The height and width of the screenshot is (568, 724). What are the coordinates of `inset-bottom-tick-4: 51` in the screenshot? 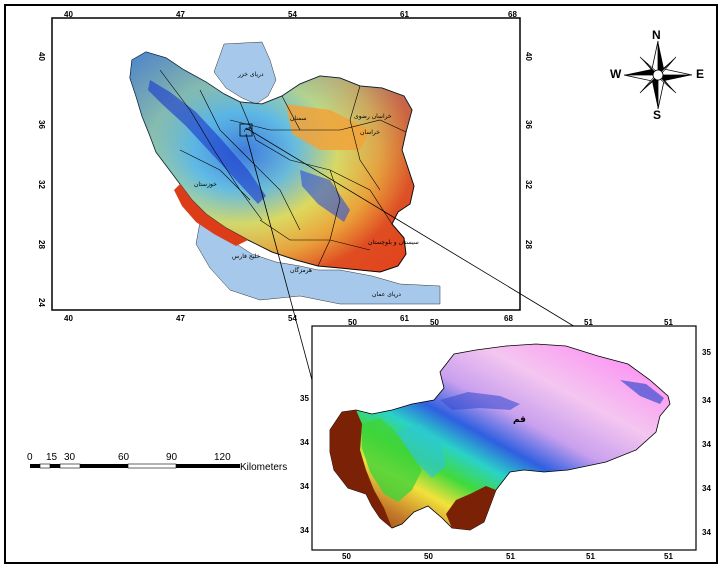 It's located at (590, 556).